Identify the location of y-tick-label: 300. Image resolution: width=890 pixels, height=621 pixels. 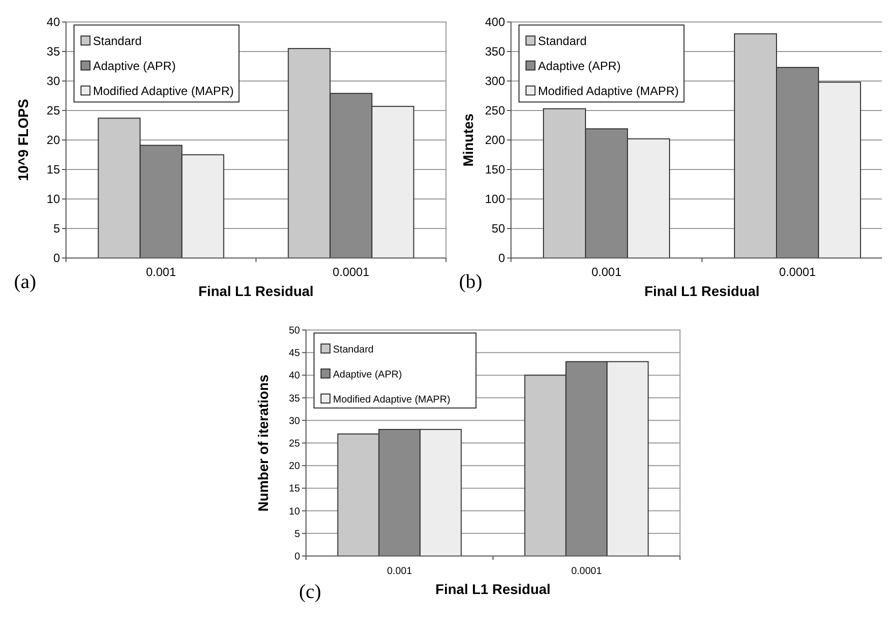
(495, 81).